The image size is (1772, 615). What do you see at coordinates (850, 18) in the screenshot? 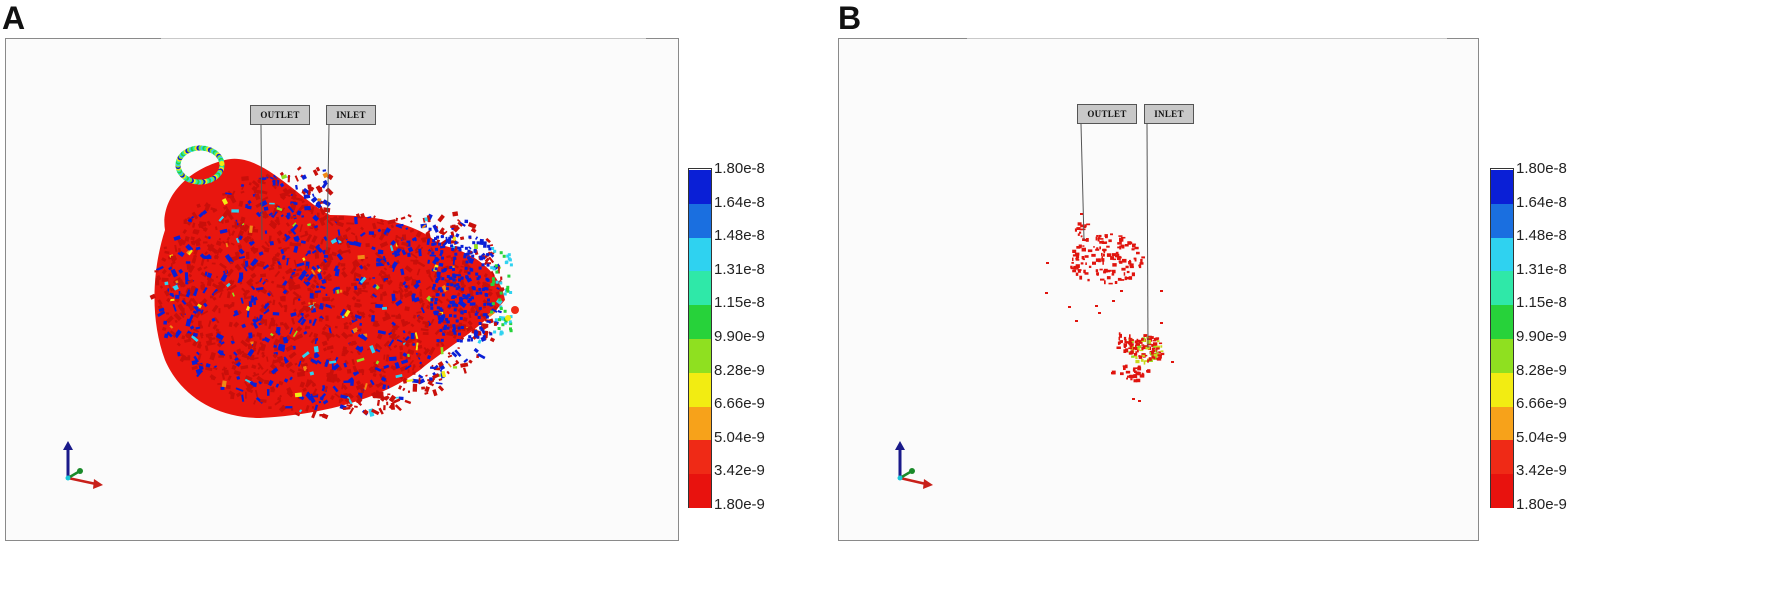
I see `panel-b-letter: B` at bounding box center [850, 18].